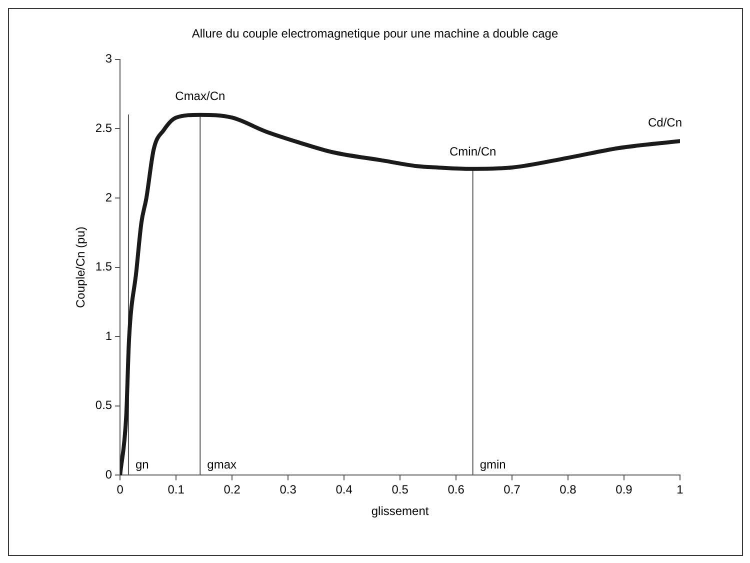  What do you see at coordinates (103, 405) in the screenshot?
I see `y-tick-label: 0.5` at bounding box center [103, 405].